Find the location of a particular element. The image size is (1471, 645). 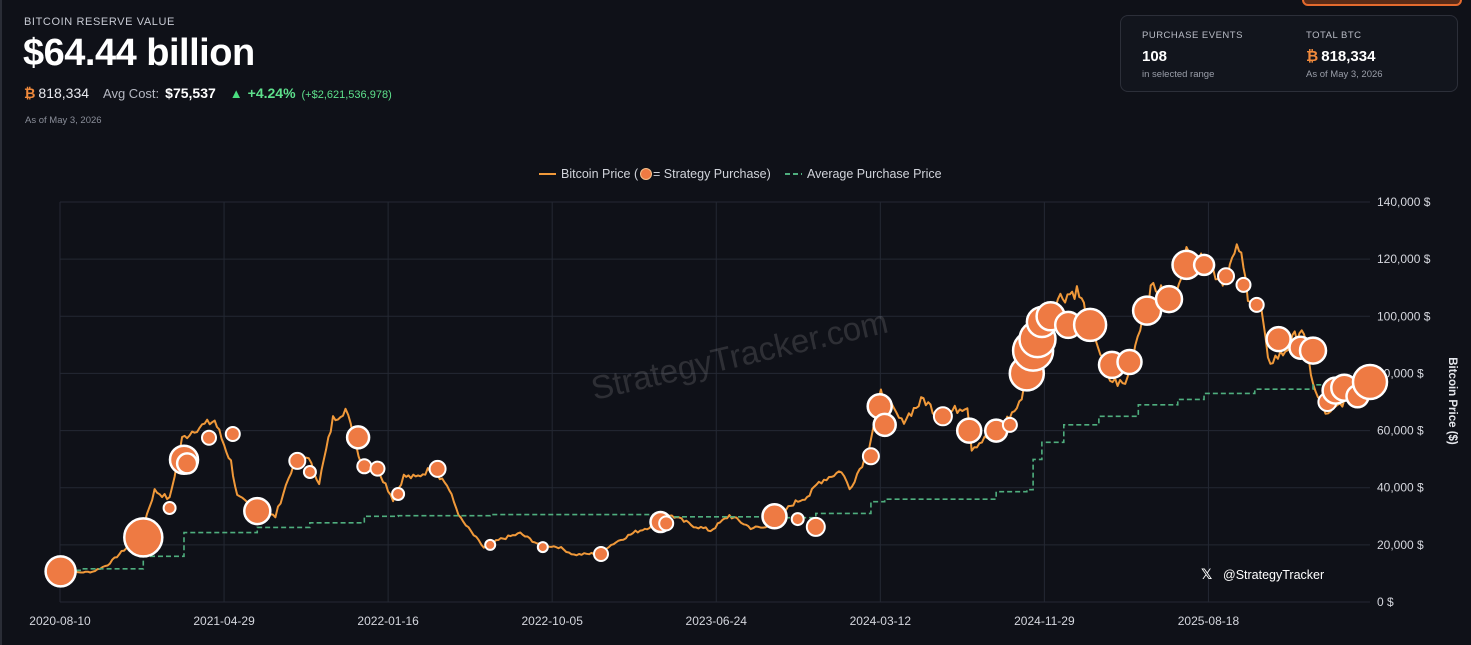

x-logo-icon: 𝕏 is located at coordinates (1206, 574).